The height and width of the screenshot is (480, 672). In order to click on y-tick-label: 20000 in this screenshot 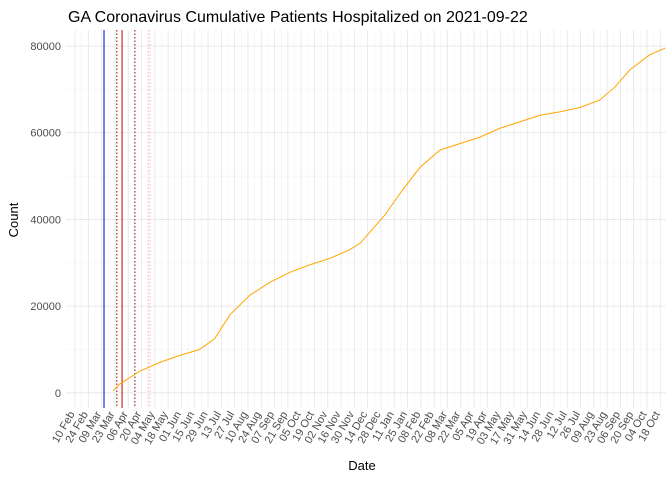, I will do `click(45, 307)`.